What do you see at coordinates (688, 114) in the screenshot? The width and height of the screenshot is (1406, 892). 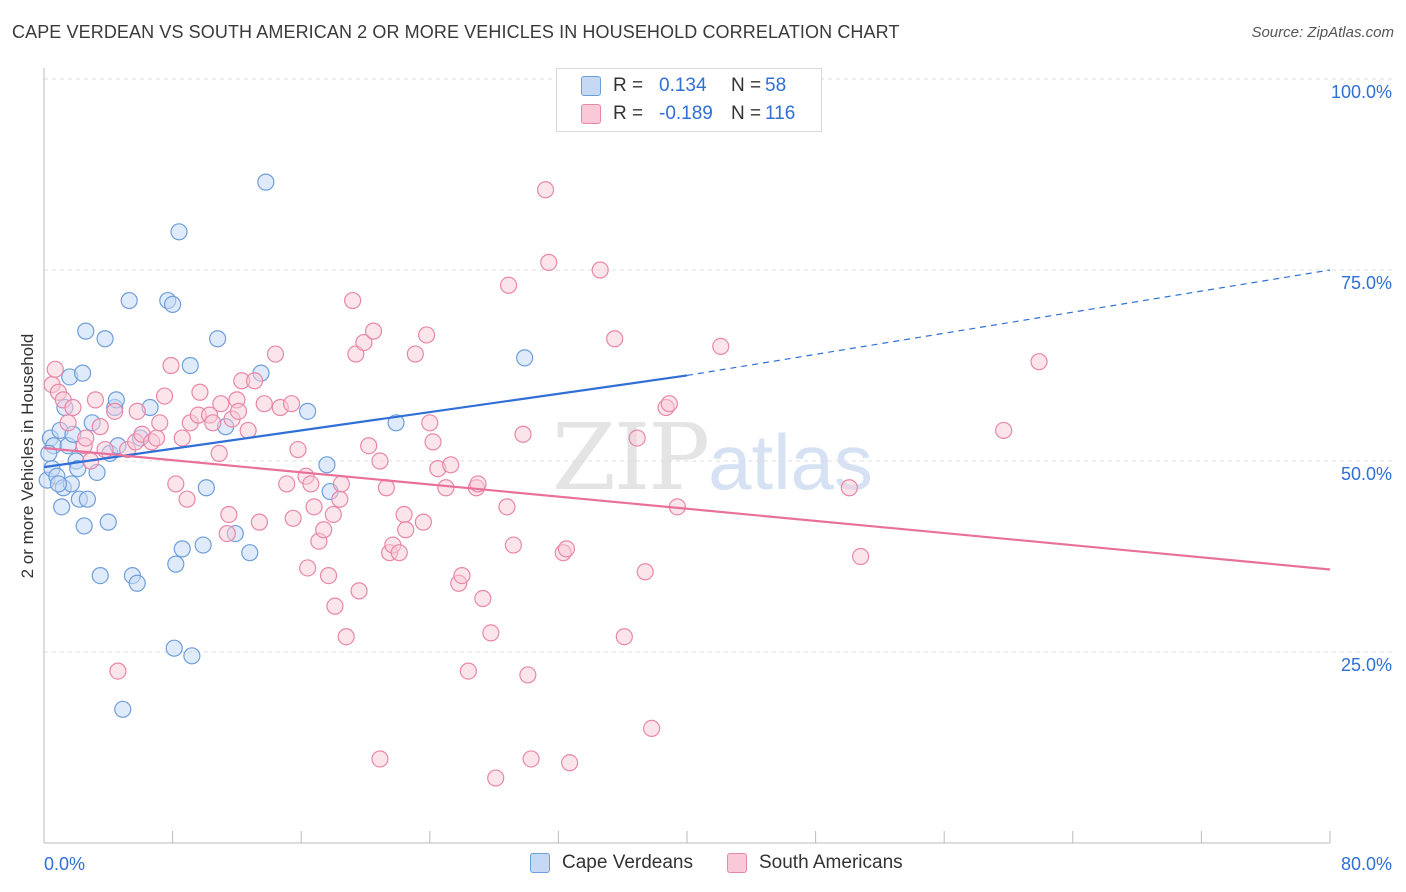 I see `legend-row-south-americans: R = -0.189 N = 116` at bounding box center [688, 114].